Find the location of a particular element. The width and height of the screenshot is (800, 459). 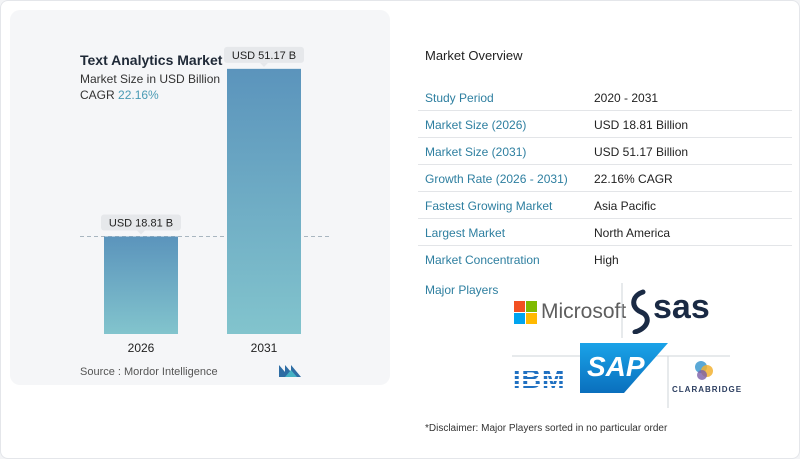

x-tick-label: 2031 is located at coordinates (264, 348).